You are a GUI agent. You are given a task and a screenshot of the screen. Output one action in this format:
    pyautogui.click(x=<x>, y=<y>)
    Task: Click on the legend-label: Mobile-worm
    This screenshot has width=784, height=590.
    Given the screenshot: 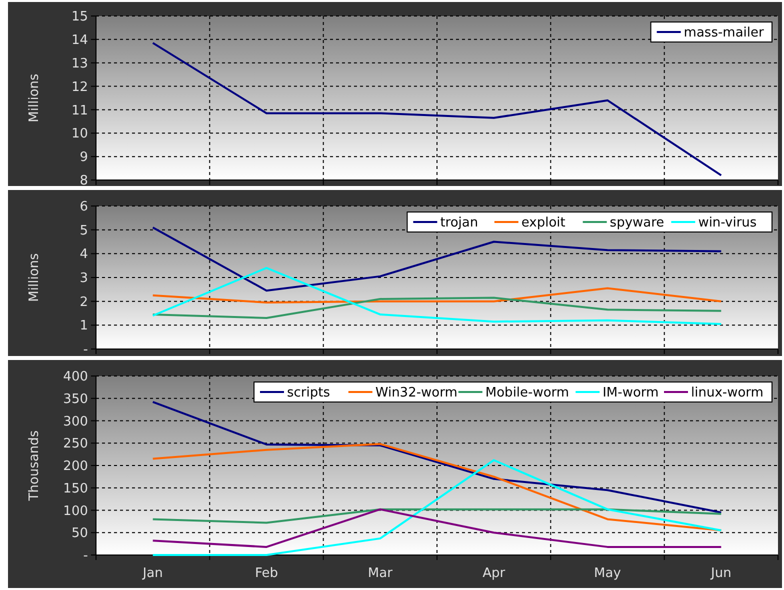 What is the action you would take?
    pyautogui.click(x=527, y=393)
    